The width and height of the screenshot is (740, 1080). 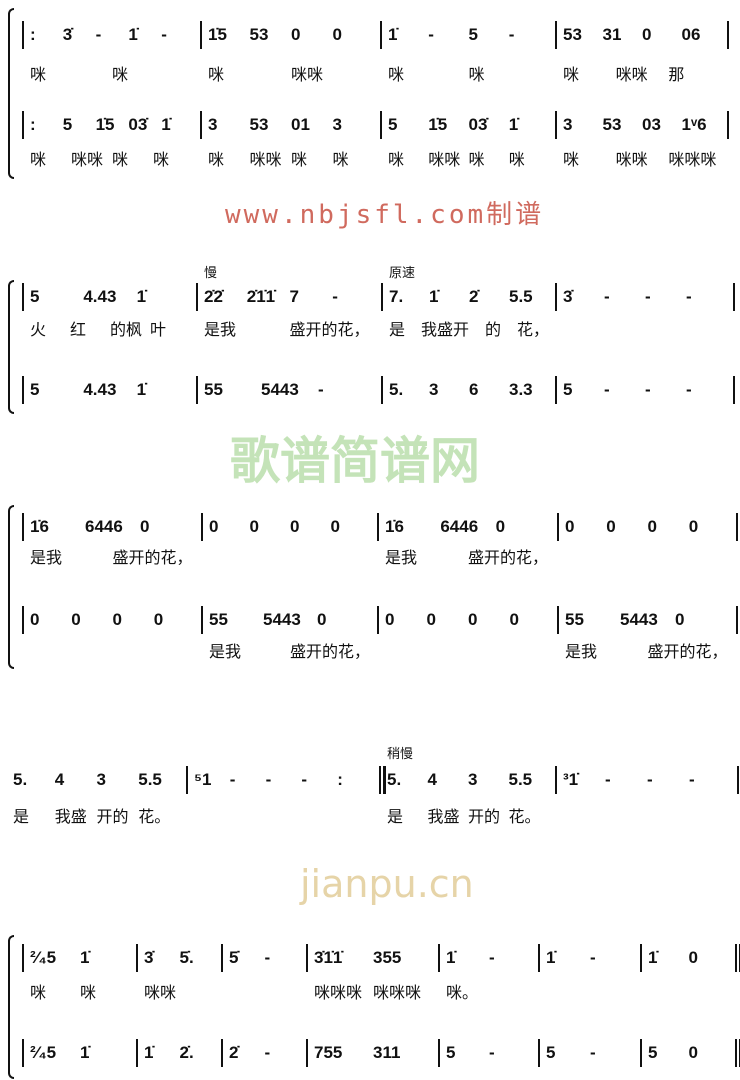 I want to click on note-group: 06, so click(x=691, y=34).